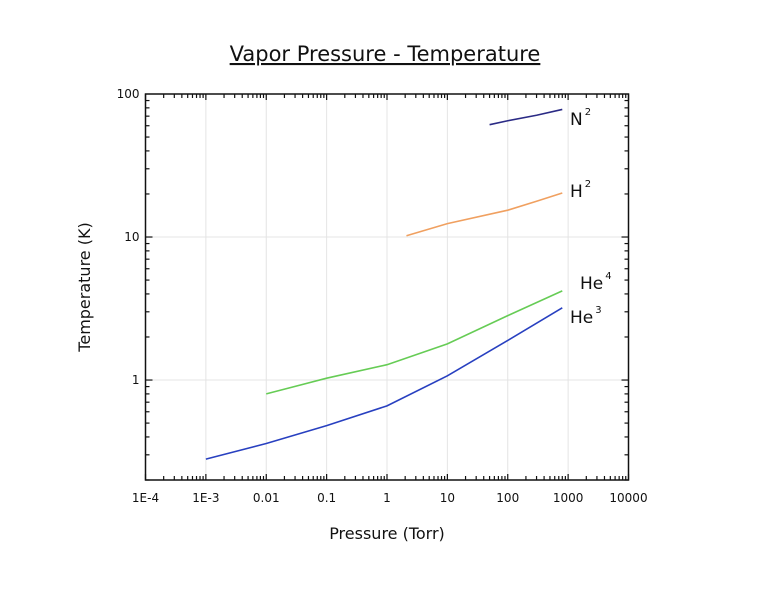  I want to click on series-label-superscript: 4, so click(608, 276).